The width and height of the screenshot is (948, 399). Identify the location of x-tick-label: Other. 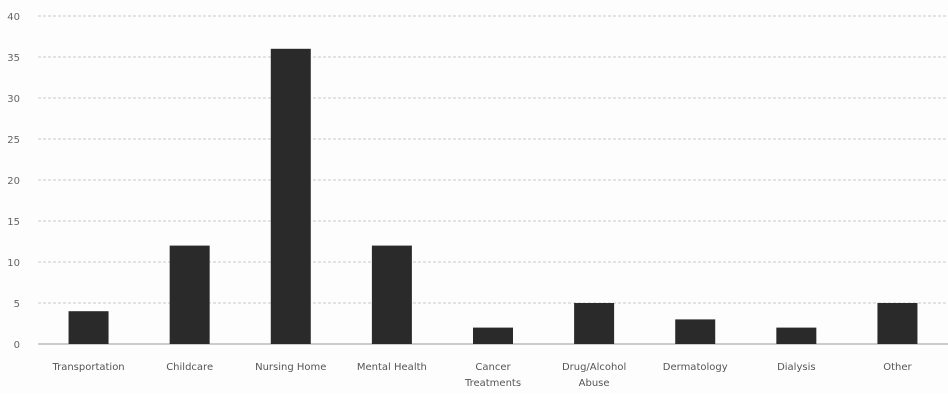
(897, 367).